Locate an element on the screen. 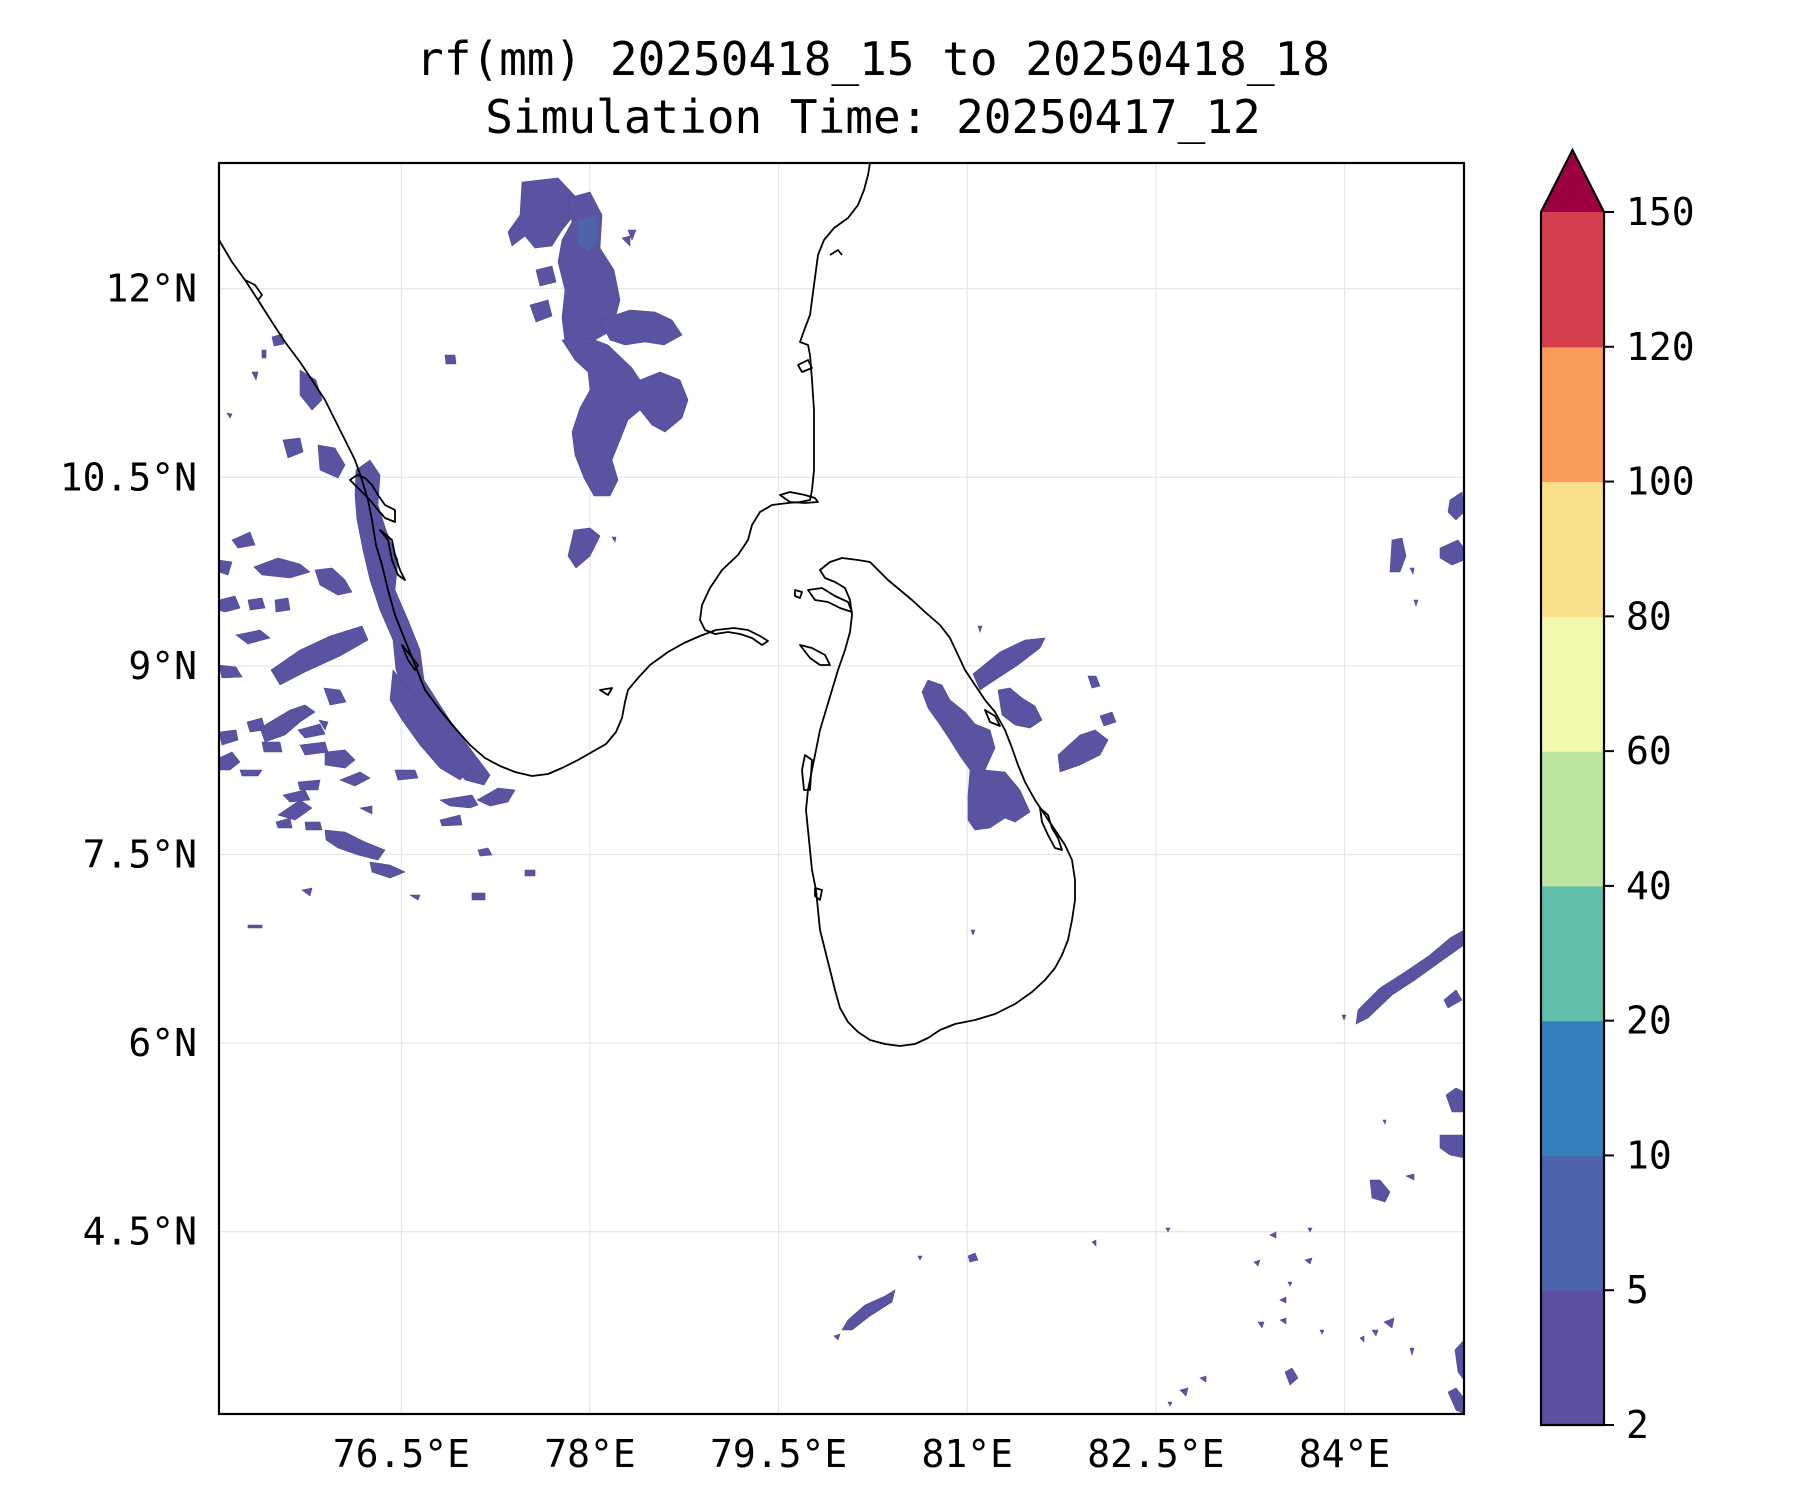  colorbar: 2 5 10 20 40 60 80 100 120 150 is located at coordinates (1617, 797).